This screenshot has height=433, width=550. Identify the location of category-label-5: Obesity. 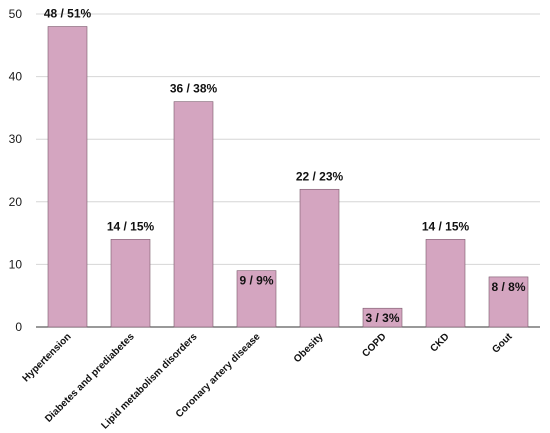
(309, 348).